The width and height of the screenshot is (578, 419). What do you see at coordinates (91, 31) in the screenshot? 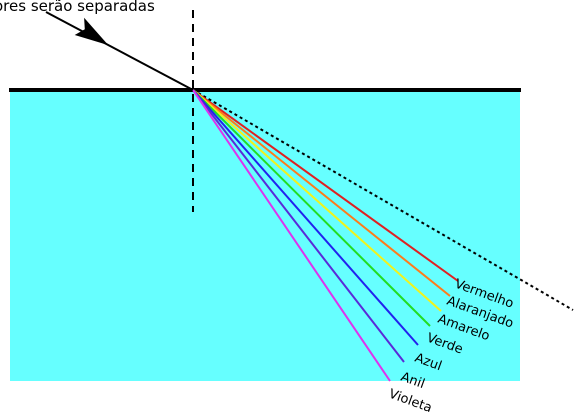
I see `incident-ray-arrowhead` at bounding box center [91, 31].